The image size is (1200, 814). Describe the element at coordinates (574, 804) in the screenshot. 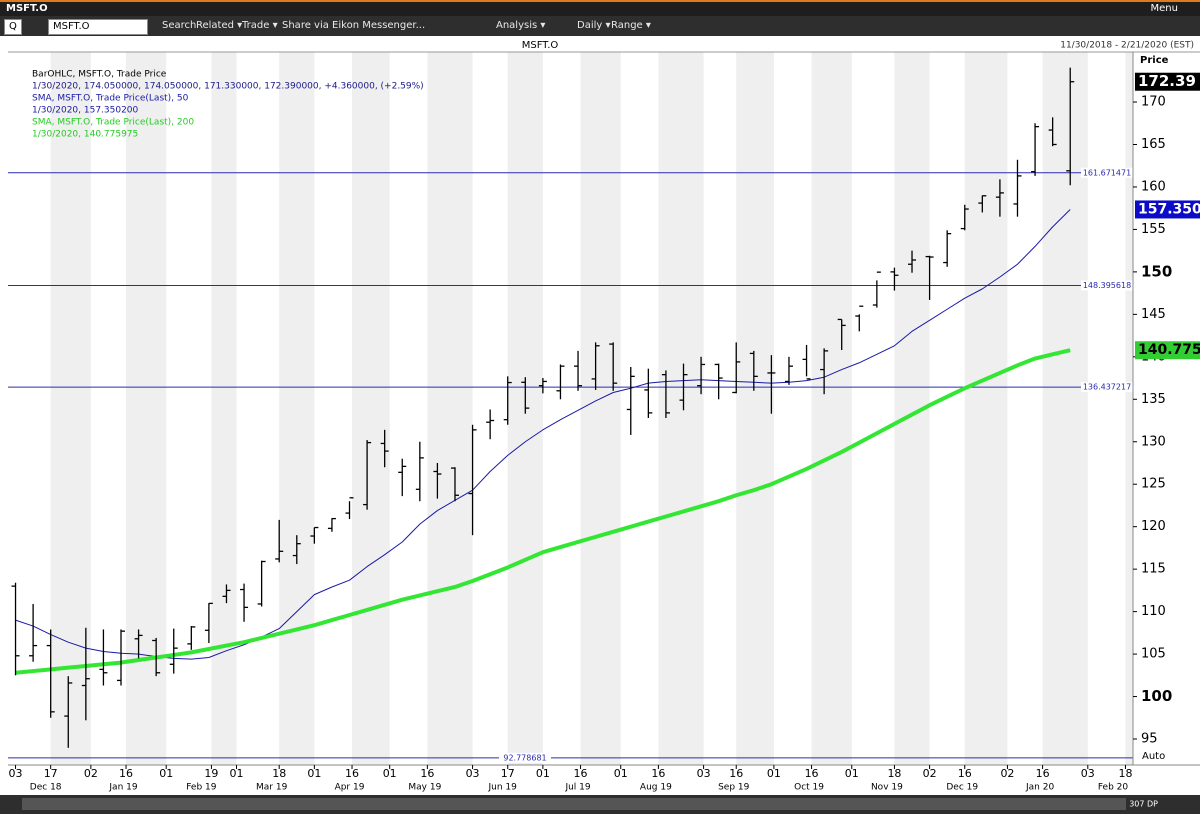

I see `scrollbar-thumb` at that location.